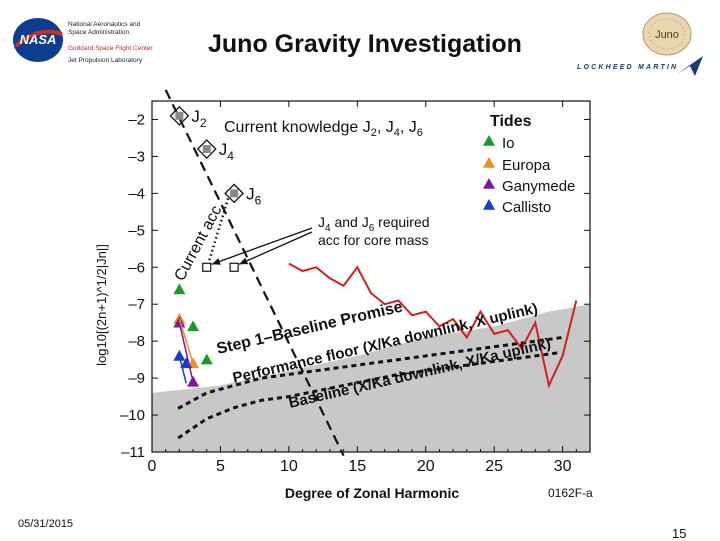  Describe the element at coordinates (133, 452) in the screenshot. I see `y-tick-label: –11` at that location.